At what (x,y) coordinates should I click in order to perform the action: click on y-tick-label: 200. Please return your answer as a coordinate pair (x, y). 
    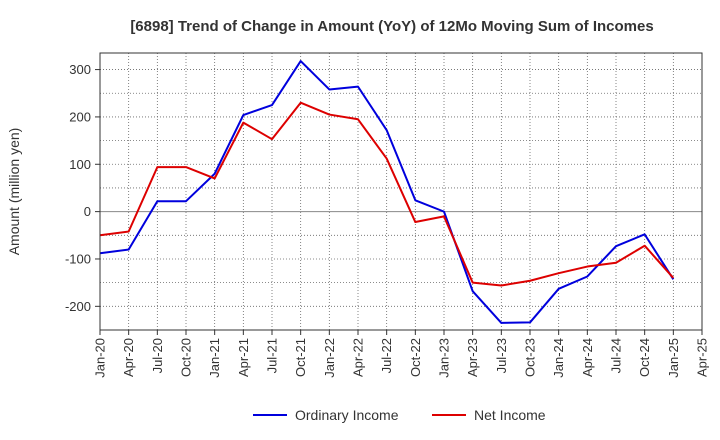
    Looking at the image, I should click on (80, 116).